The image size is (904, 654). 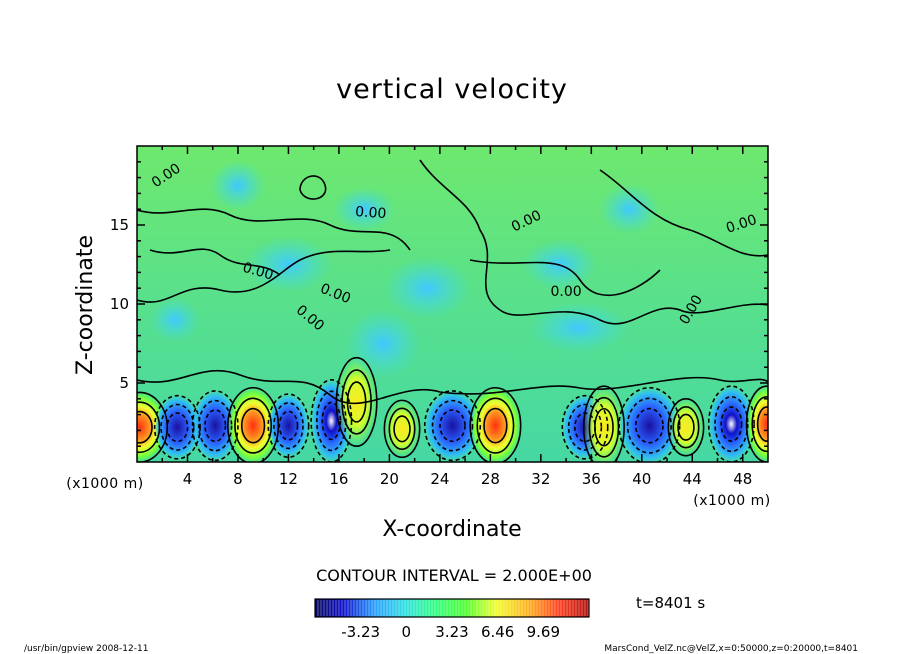 What do you see at coordinates (104, 484) in the screenshot?
I see `x-unit-left: (x1000 m)` at bounding box center [104, 484].